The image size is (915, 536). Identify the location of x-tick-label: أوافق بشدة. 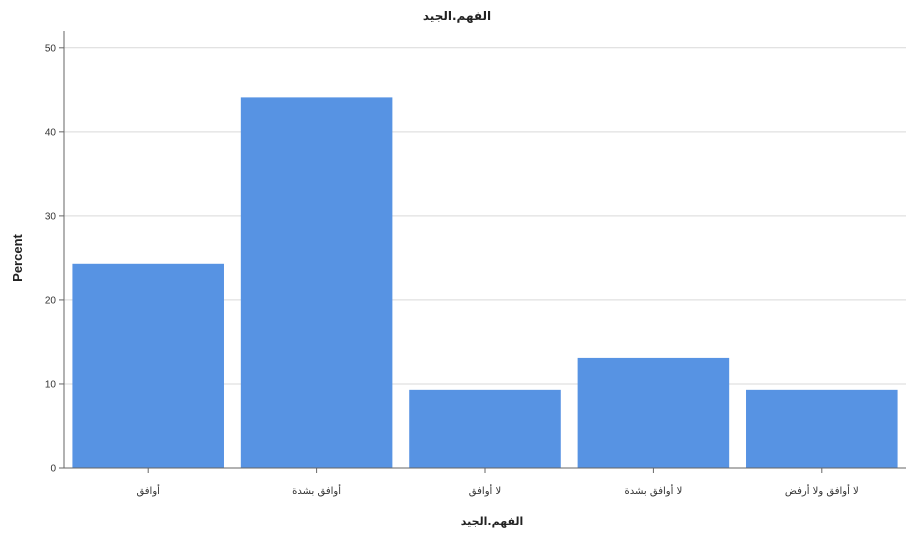
(316, 490).